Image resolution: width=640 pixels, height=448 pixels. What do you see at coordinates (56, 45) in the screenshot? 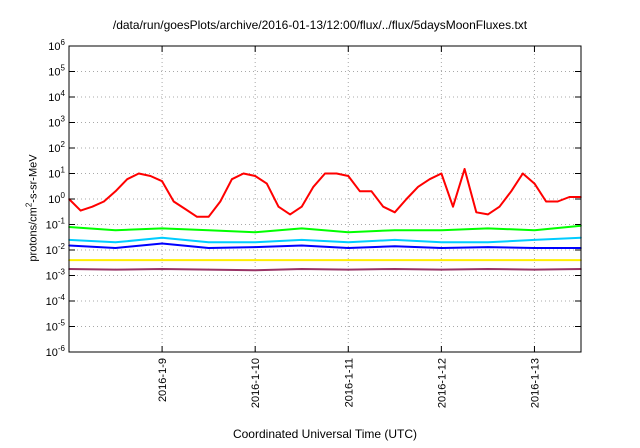
I see `y-tick-label: 10⁶` at bounding box center [56, 45].